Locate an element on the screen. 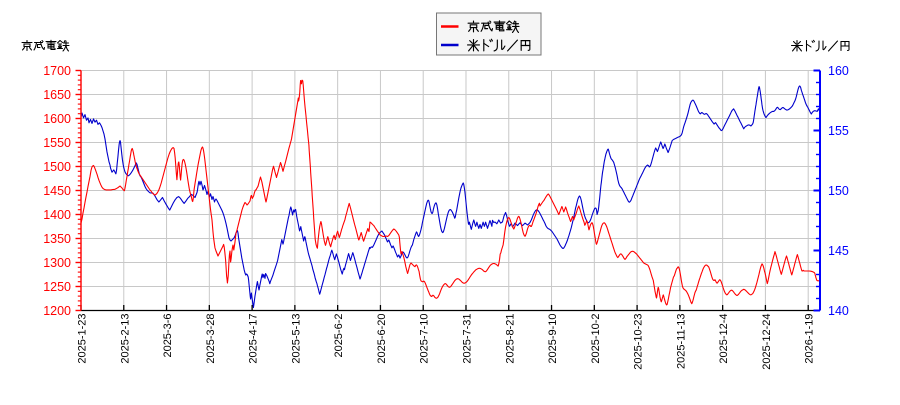 This screenshot has width=900, height=405. svg-text: 2025-12-4 is located at coordinates (724, 339).